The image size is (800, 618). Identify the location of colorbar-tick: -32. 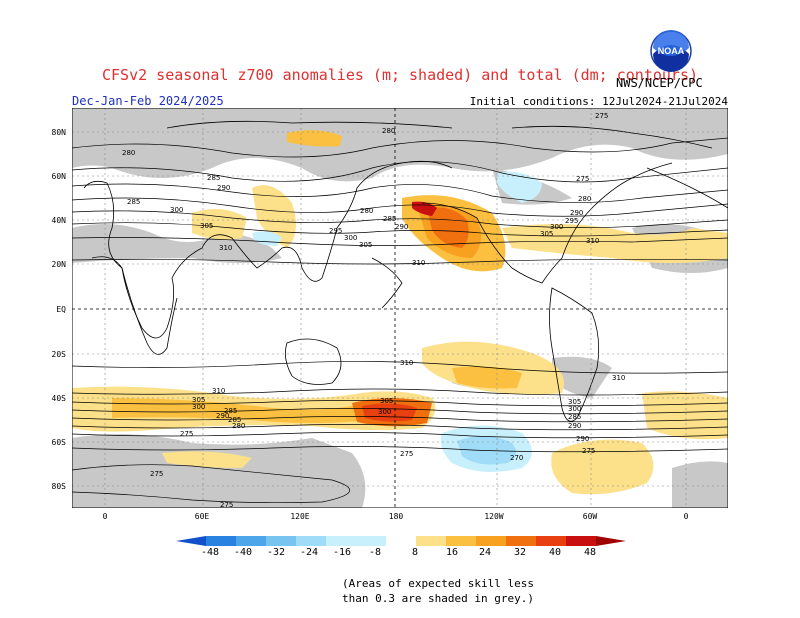
(276, 552).